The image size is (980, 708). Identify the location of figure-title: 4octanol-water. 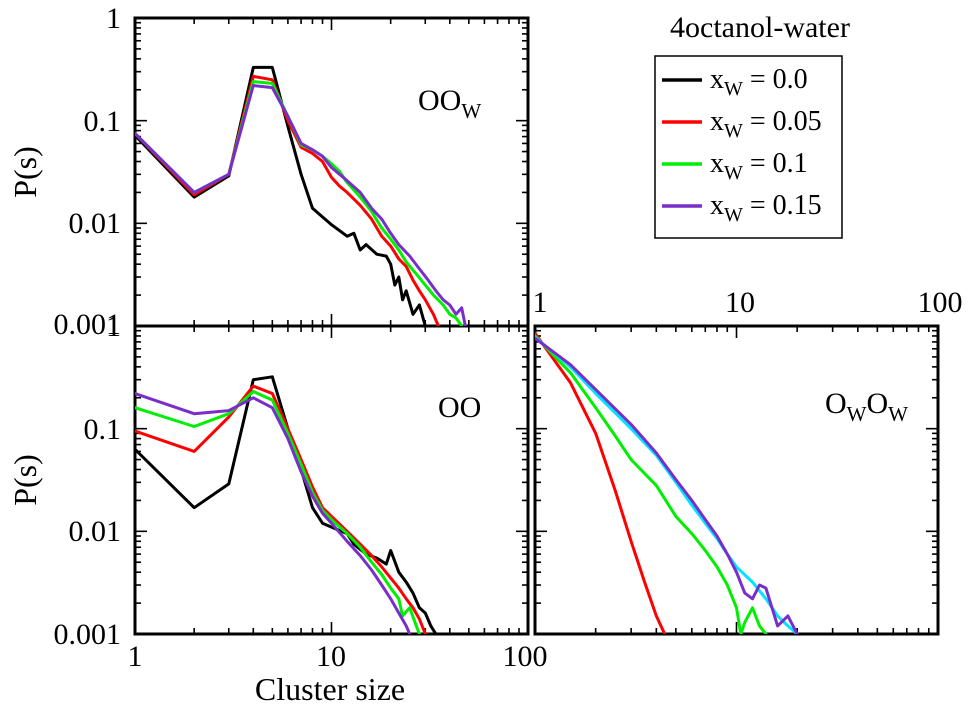
(760, 27).